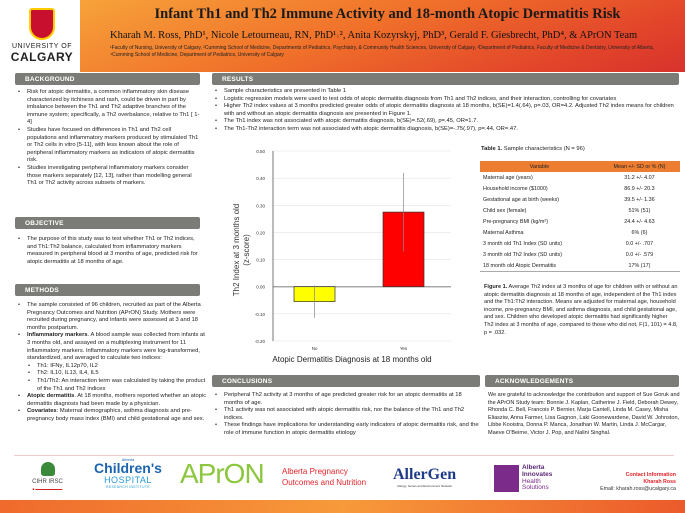  Describe the element at coordinates (260, 260) in the screenshot. I see `y-tick-label: 0.10` at that location.